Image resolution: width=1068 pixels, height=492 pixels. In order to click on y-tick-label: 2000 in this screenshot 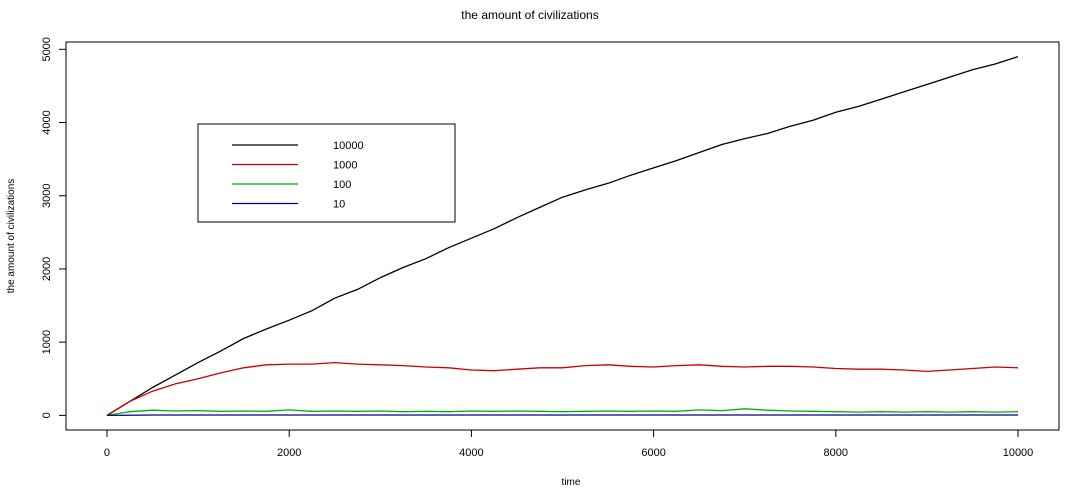, I will do `click(47, 269)`.